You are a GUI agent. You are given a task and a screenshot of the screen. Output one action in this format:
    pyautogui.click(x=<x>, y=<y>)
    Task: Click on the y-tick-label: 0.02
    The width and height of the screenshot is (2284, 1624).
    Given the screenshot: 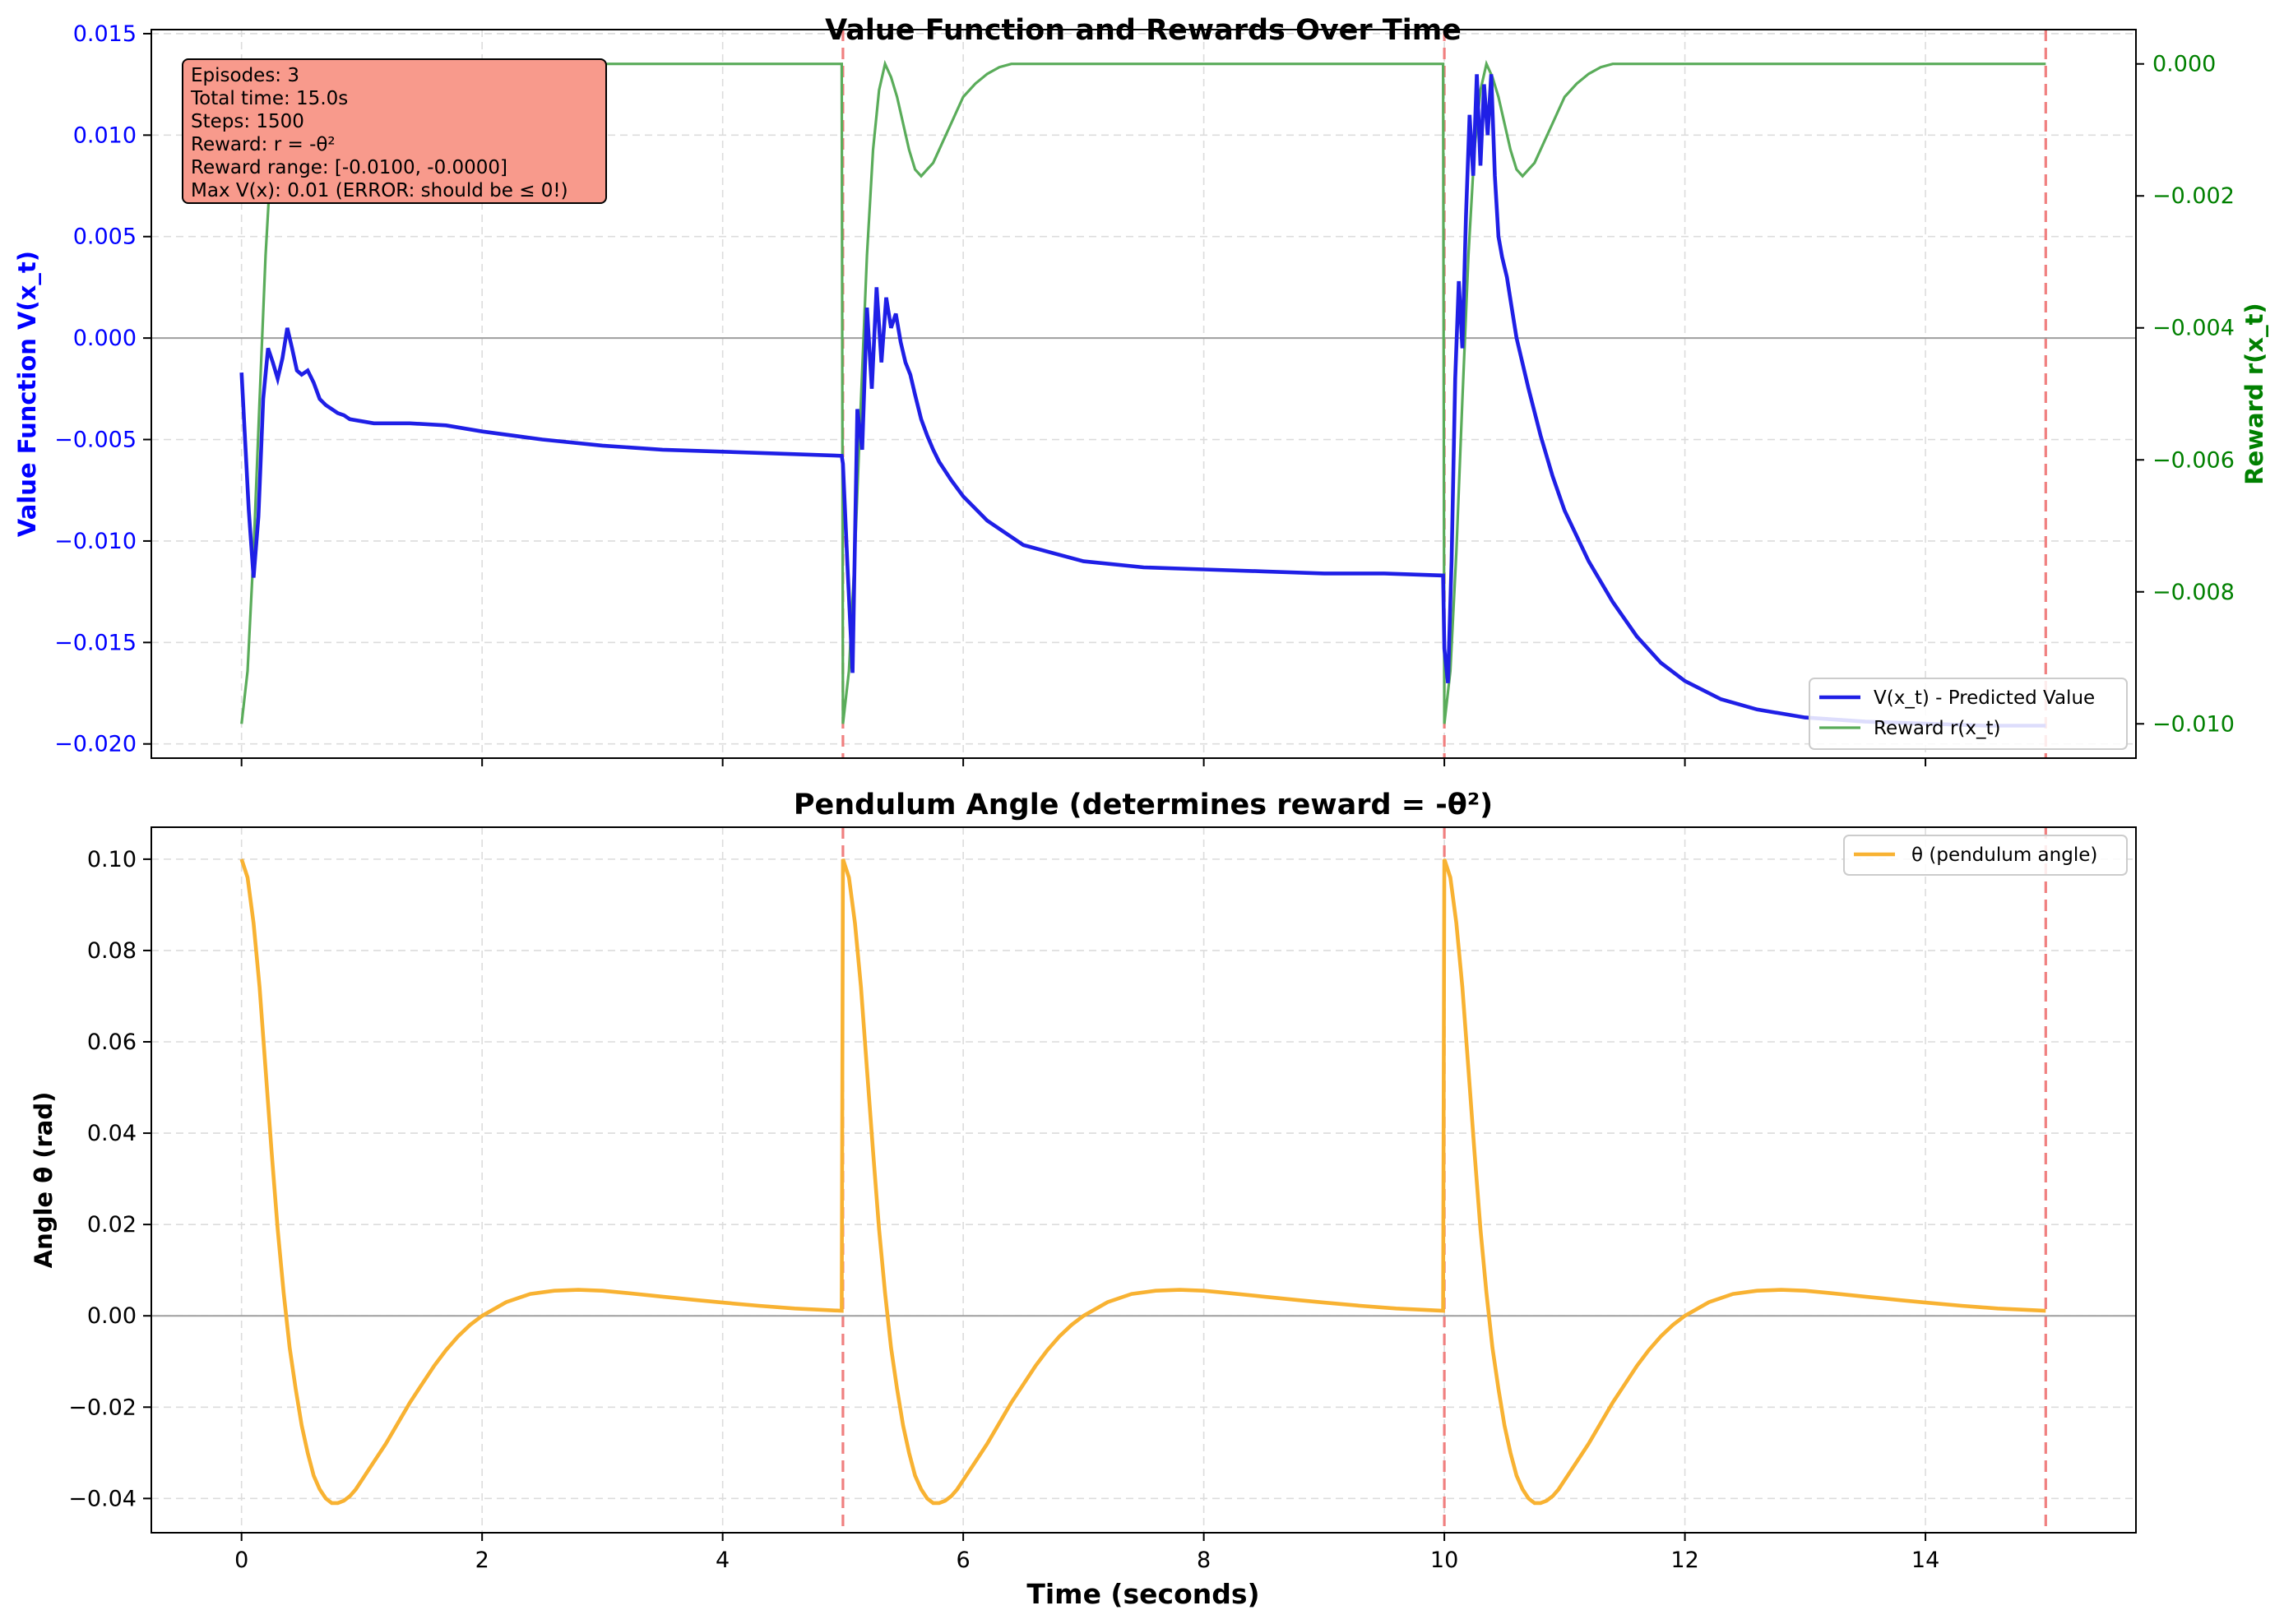 What is the action you would take?
    pyautogui.click(x=112, y=1225)
    